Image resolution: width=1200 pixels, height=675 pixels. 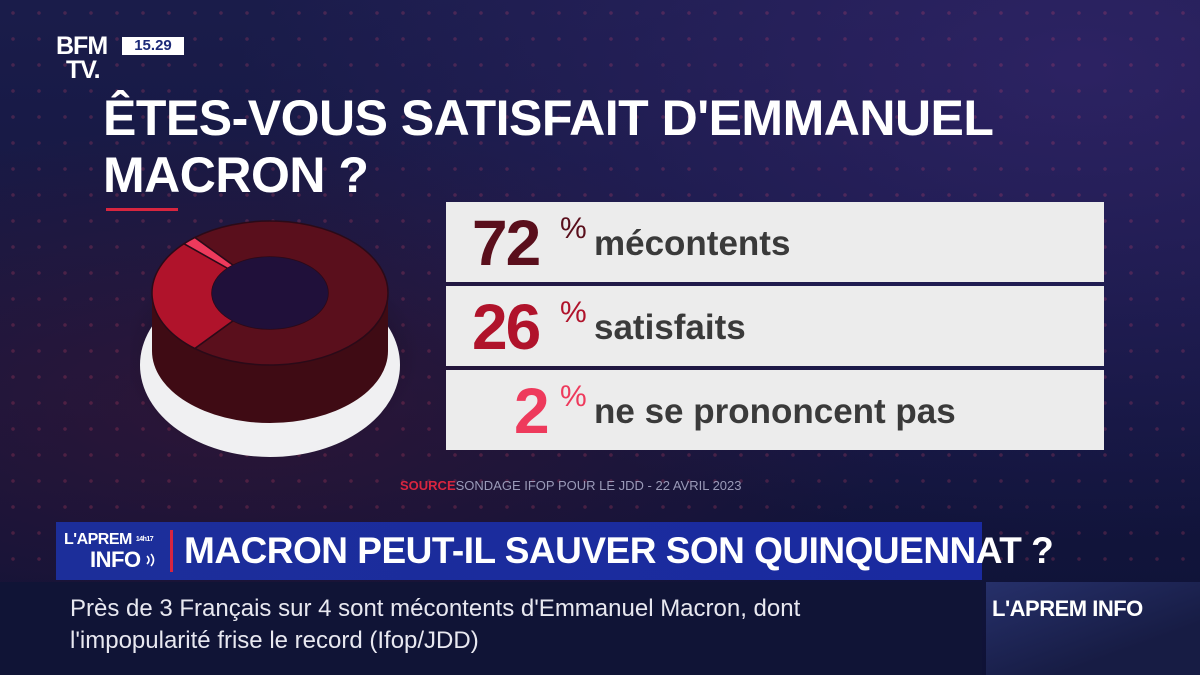 What do you see at coordinates (583, 147) in the screenshot?
I see `chart-title: ÊTES-VOUS SATISFAIT D'EMMANUEL MACRON ?` at bounding box center [583, 147].